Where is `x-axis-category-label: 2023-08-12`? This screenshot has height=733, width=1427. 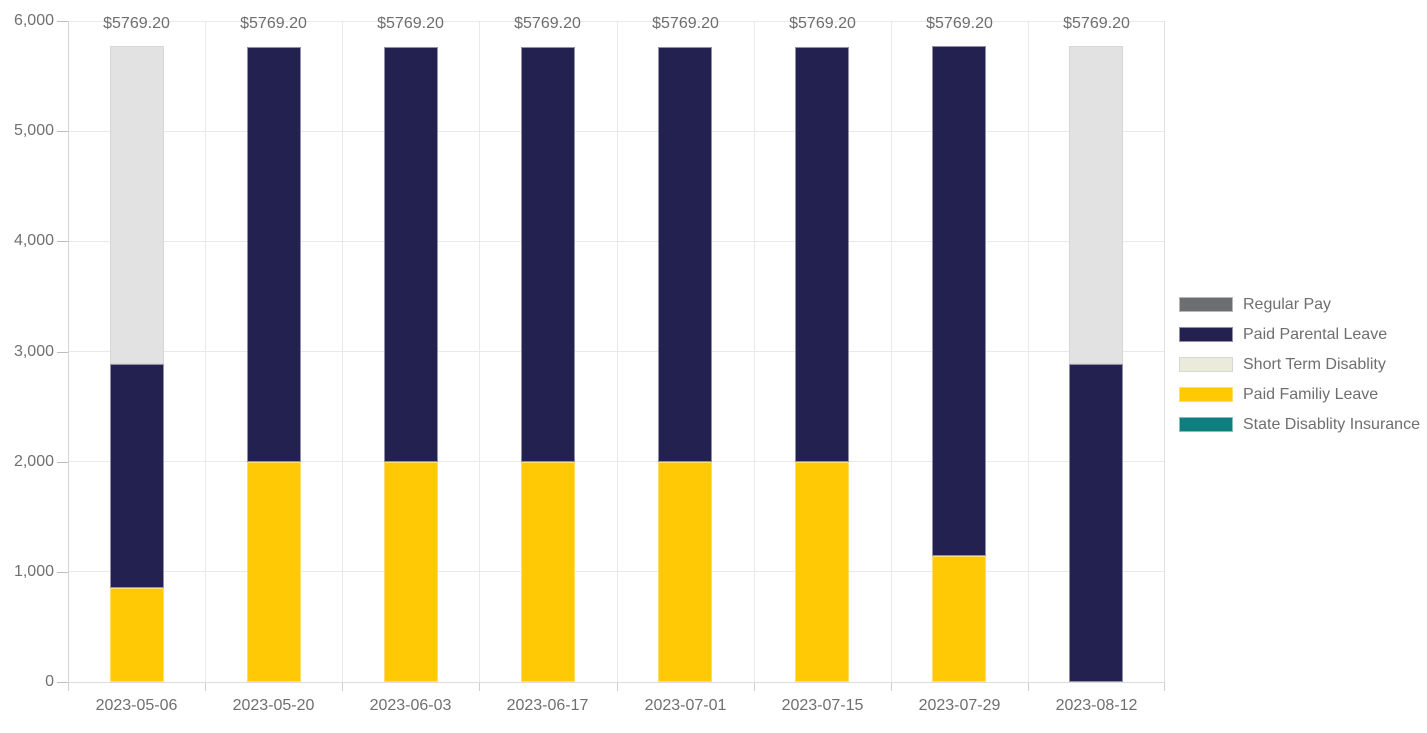
x-axis-category-label: 2023-08-12 is located at coordinates (1096, 705).